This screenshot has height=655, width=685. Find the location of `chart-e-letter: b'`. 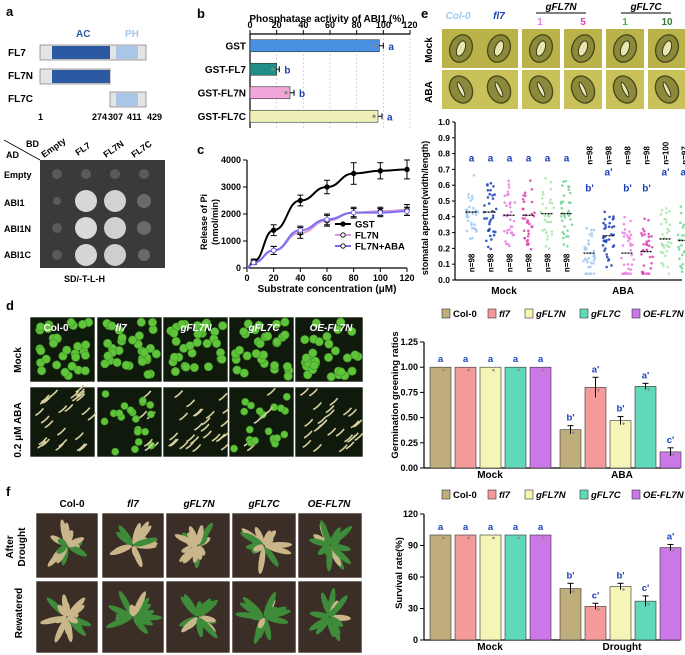

chart-e-letter: b' is located at coordinates (646, 189).